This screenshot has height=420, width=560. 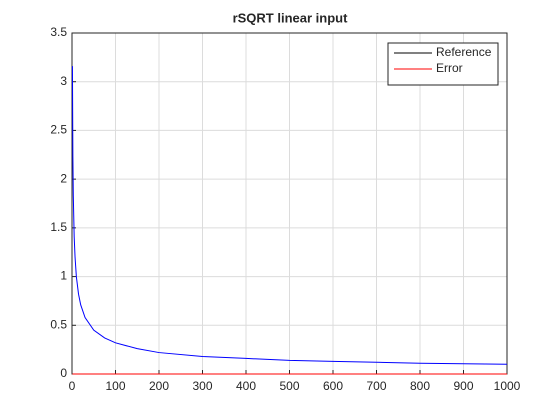 What do you see at coordinates (63, 373) in the screenshot?
I see `y-tick-label: 0` at bounding box center [63, 373].